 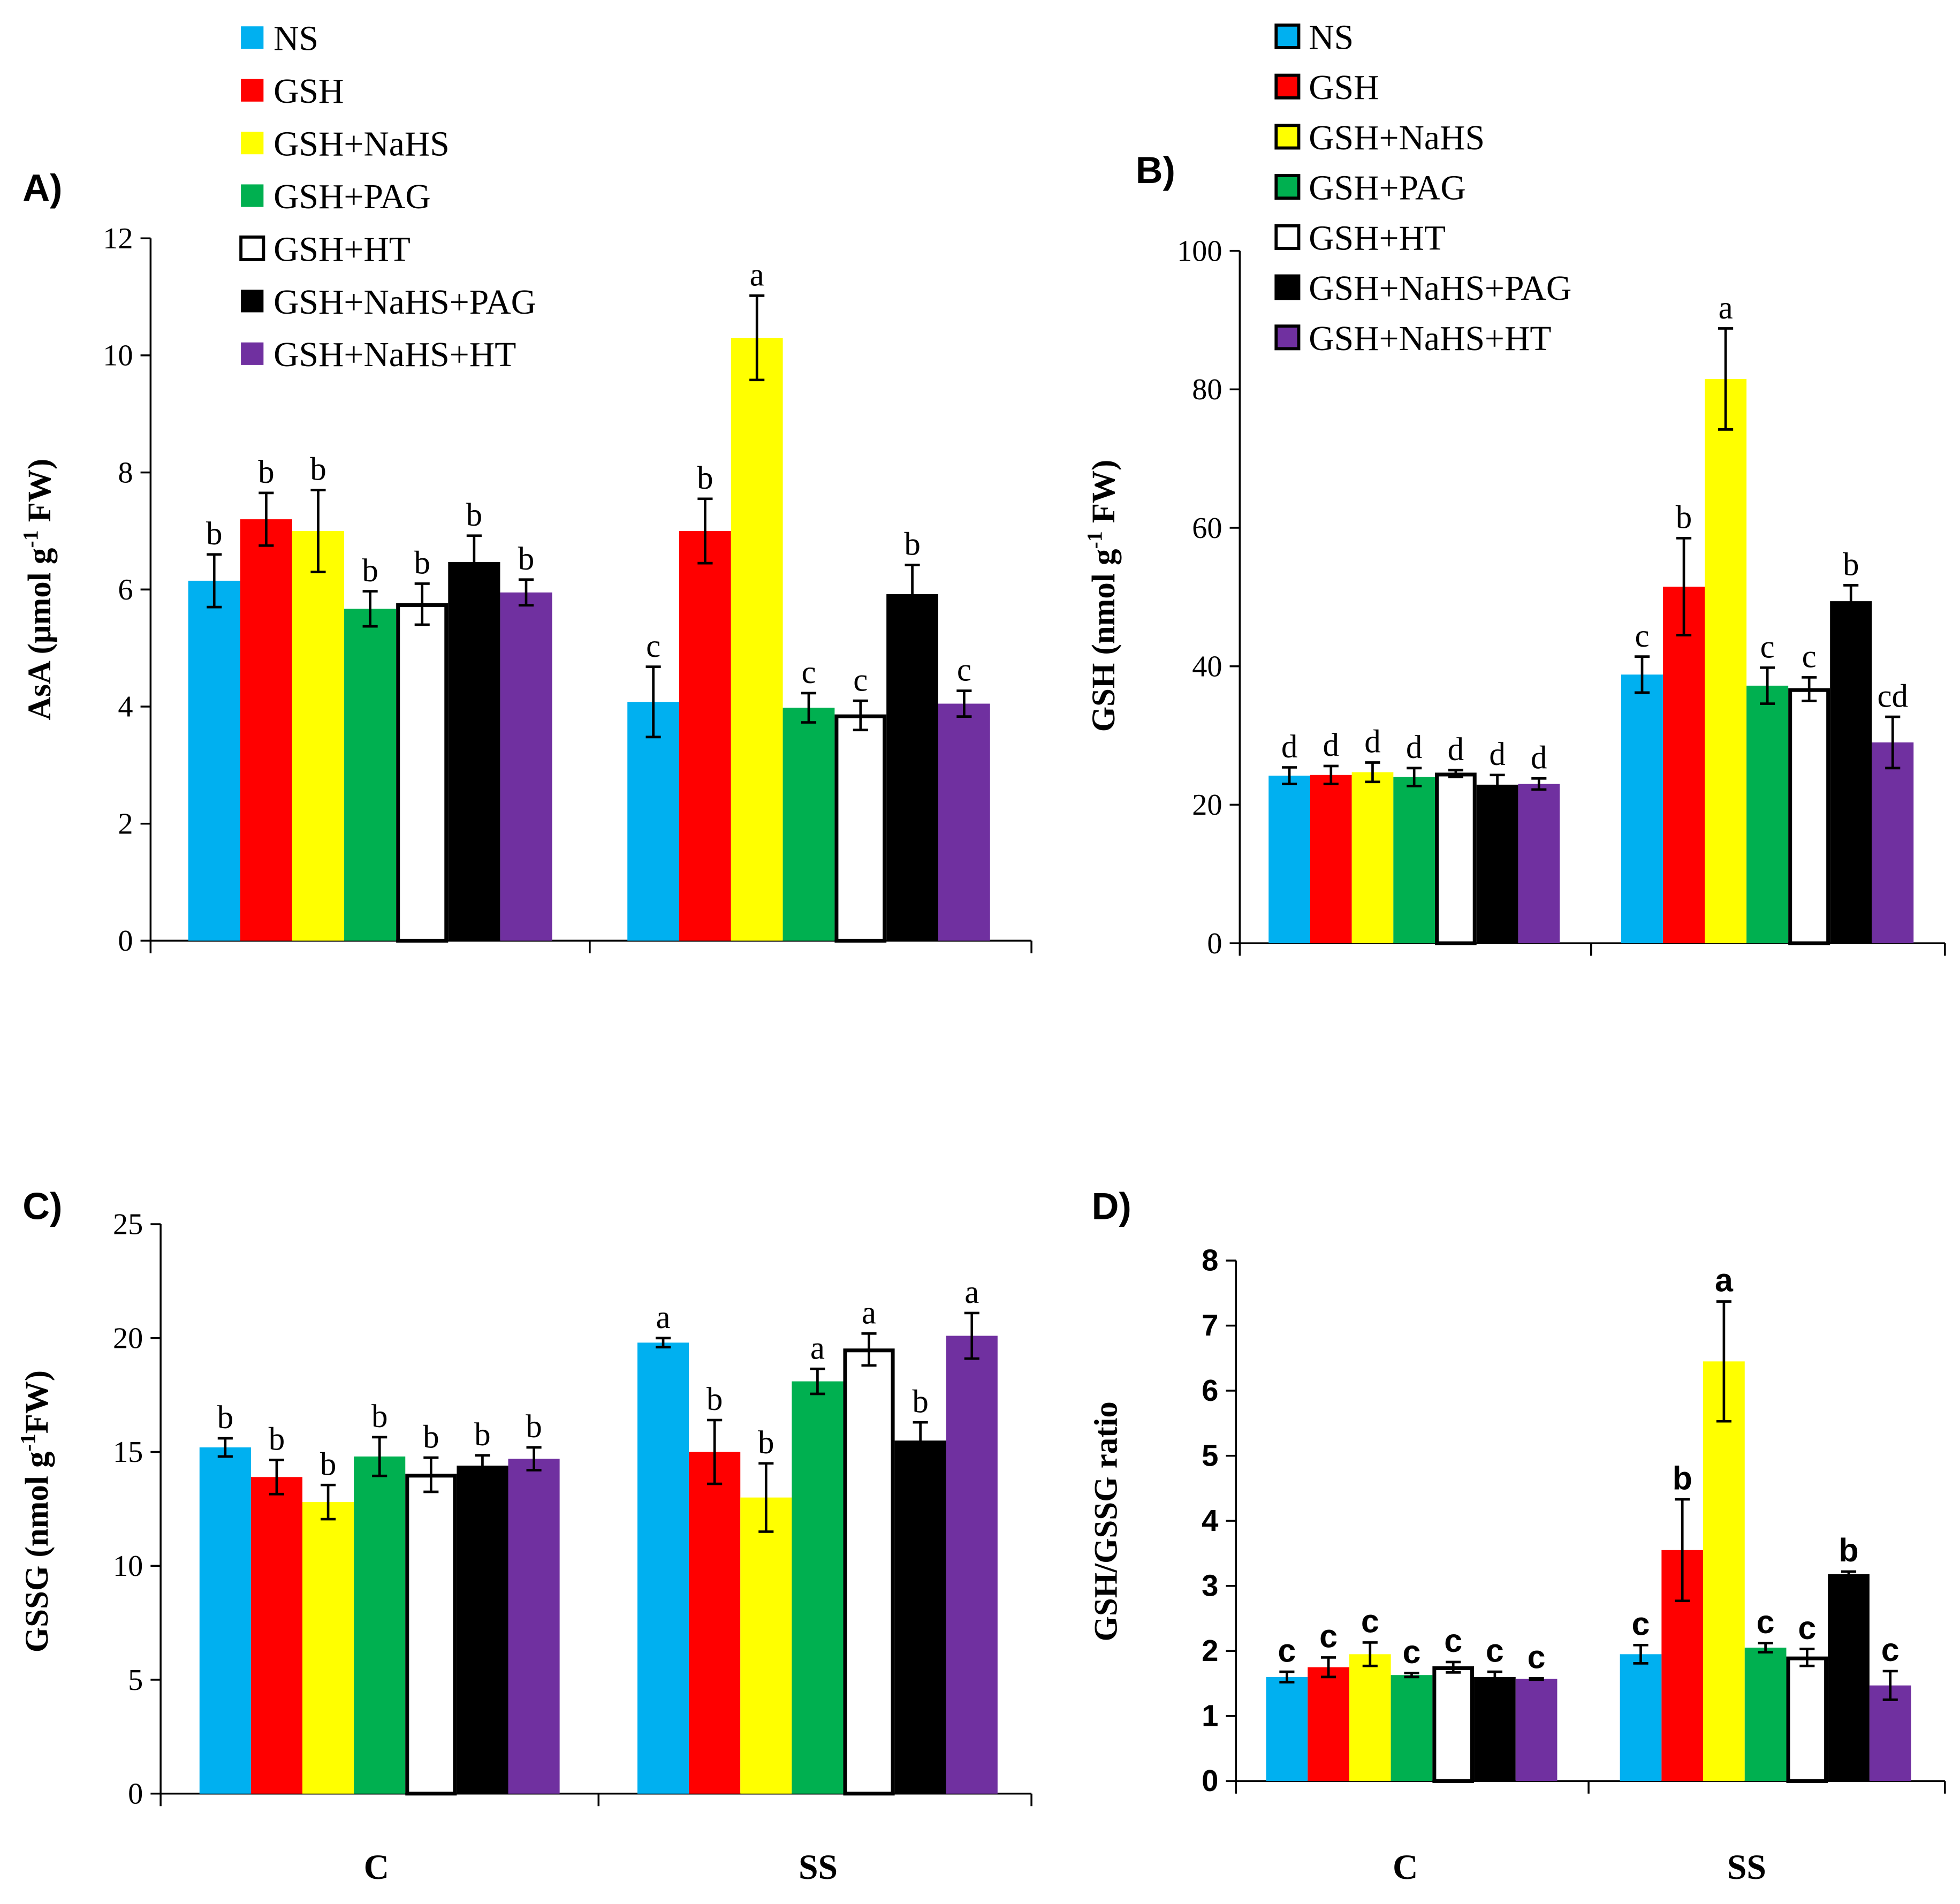 What do you see at coordinates (126, 473) in the screenshot?
I see `y-tick-label: 8` at bounding box center [126, 473].